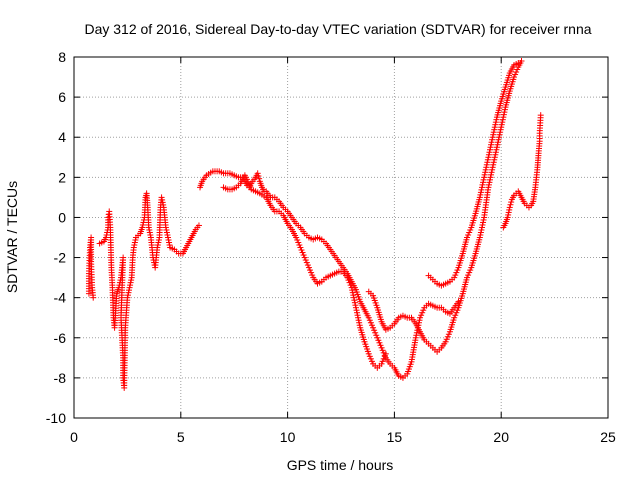  What do you see at coordinates (74, 437) in the screenshot?
I see `x-tick-label: 0` at bounding box center [74, 437].